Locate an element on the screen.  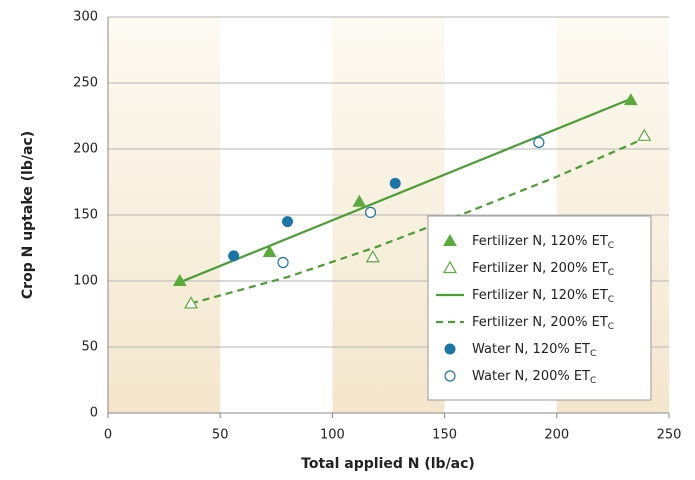
legend-box is located at coordinates (539, 308).